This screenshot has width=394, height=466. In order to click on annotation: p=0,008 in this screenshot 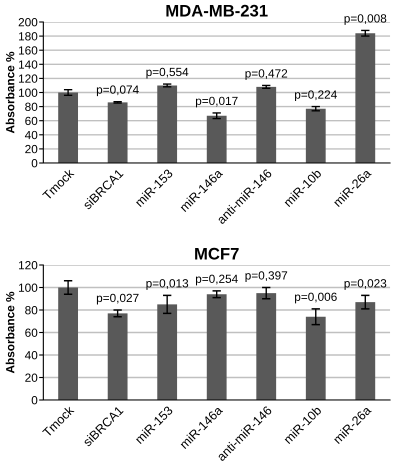, I will do `click(365, 19)`.